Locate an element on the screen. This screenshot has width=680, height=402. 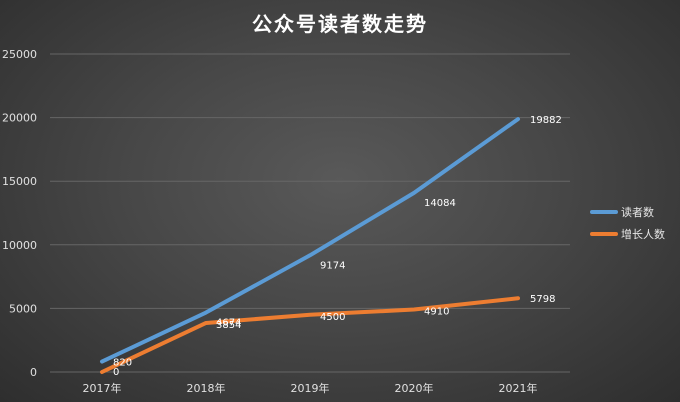
data-label: 3854 is located at coordinates (228, 325).